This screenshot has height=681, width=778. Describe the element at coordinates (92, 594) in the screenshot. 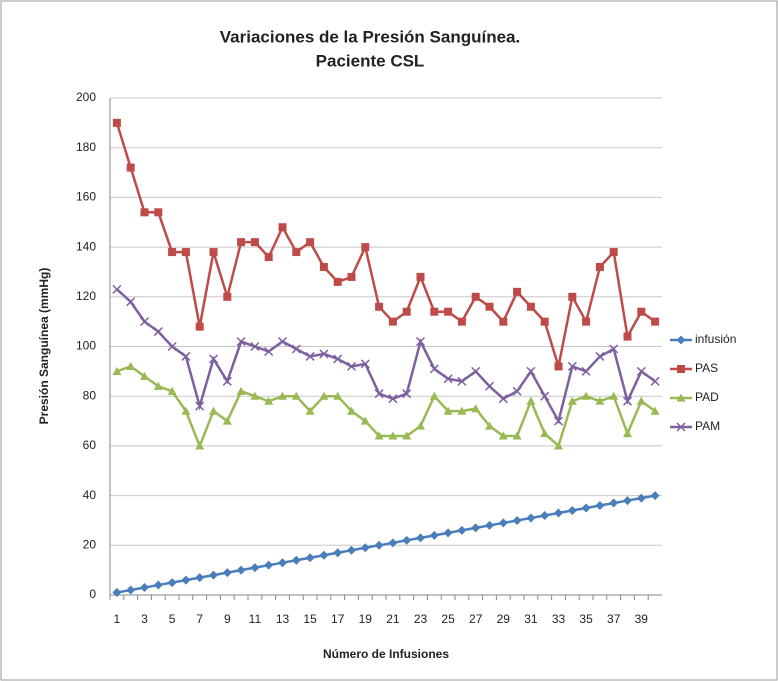

I see `y-tick-label: 0` at that location.